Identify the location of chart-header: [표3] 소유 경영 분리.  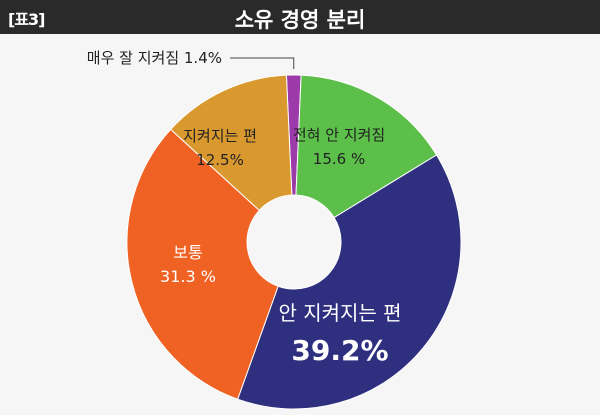
(300, 17).